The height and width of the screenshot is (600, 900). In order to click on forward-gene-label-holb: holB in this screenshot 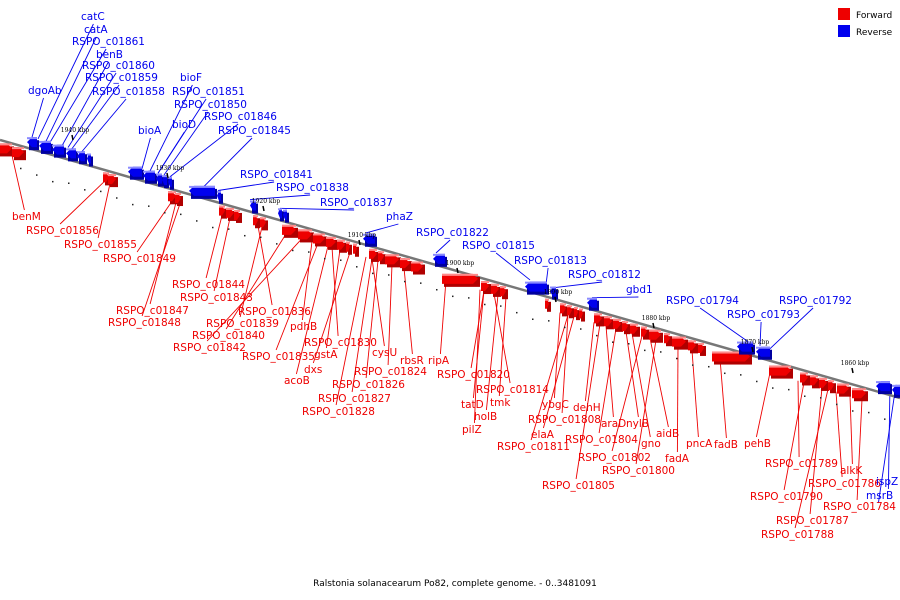, I will do `click(485, 417)`.